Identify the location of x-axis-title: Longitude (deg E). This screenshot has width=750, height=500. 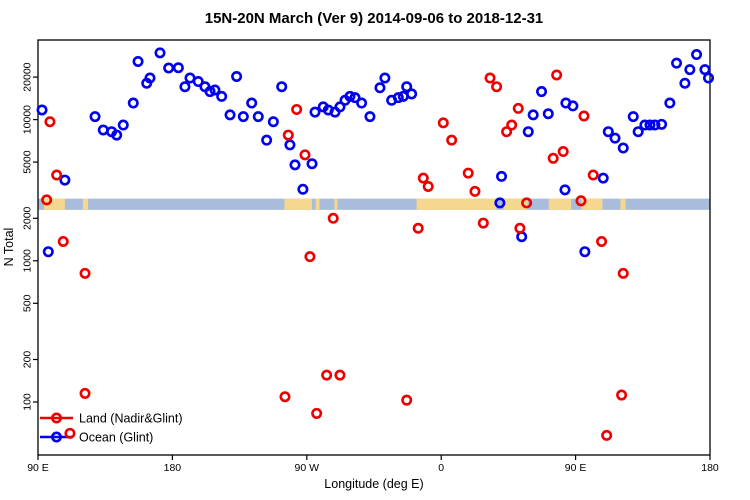
(373, 484).